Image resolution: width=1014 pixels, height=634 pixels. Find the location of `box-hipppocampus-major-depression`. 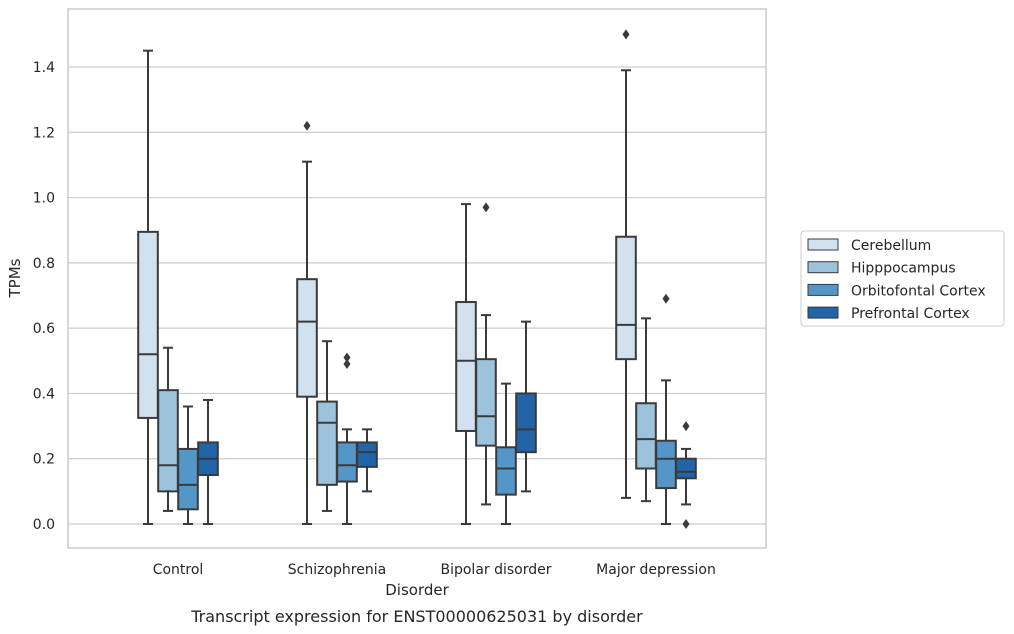

box-hipppocampus-major-depression is located at coordinates (646, 410).